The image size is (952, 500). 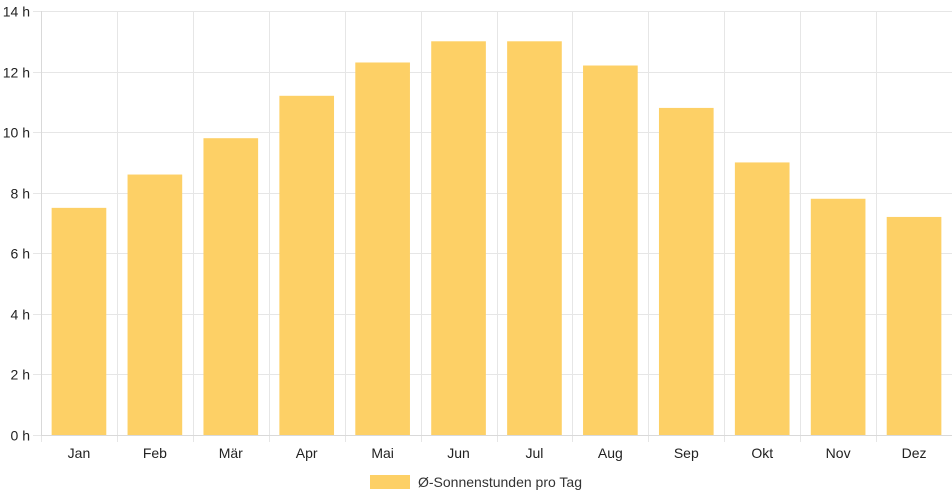 I want to click on y-tick-label: 4 h, so click(x=20, y=315).